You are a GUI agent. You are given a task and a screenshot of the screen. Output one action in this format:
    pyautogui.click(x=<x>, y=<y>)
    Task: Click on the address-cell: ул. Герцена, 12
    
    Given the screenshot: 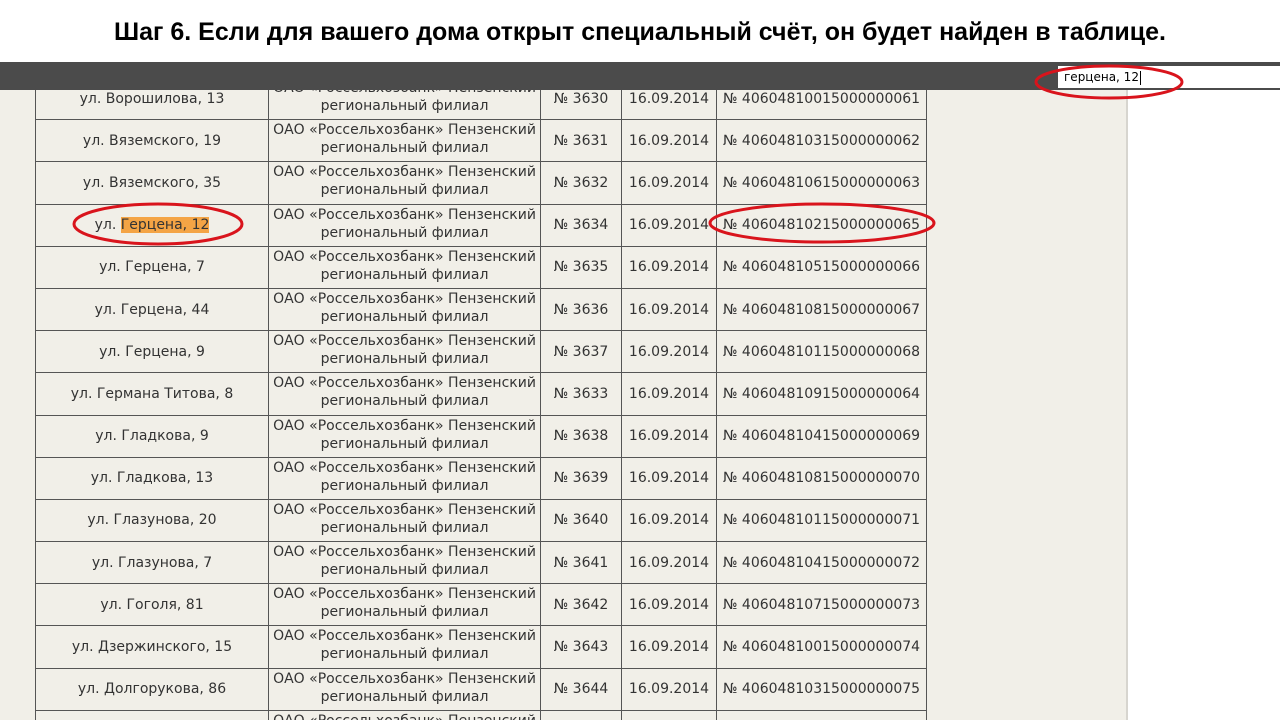 What is the action you would take?
    pyautogui.click(x=152, y=225)
    